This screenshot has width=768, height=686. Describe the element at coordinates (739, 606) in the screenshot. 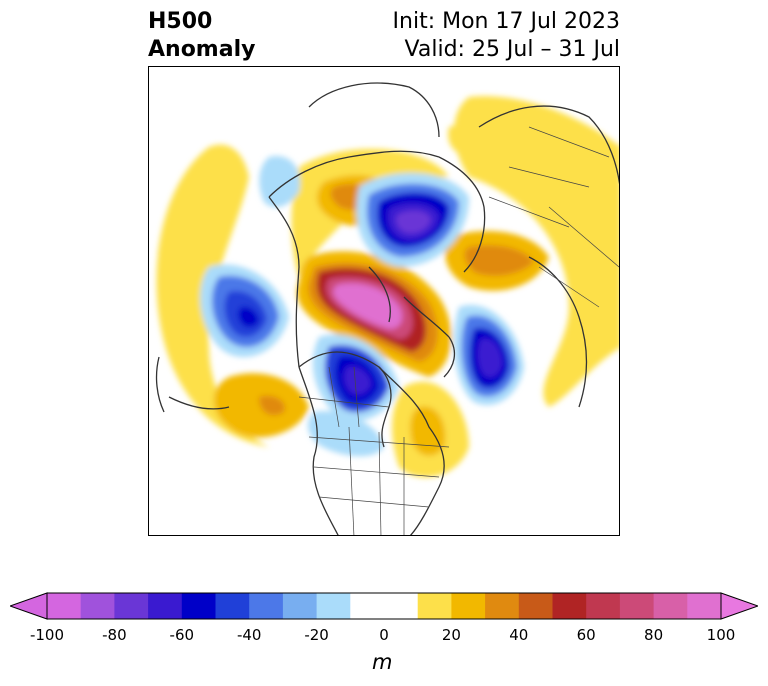

I see `colorbar-extend-over` at that location.